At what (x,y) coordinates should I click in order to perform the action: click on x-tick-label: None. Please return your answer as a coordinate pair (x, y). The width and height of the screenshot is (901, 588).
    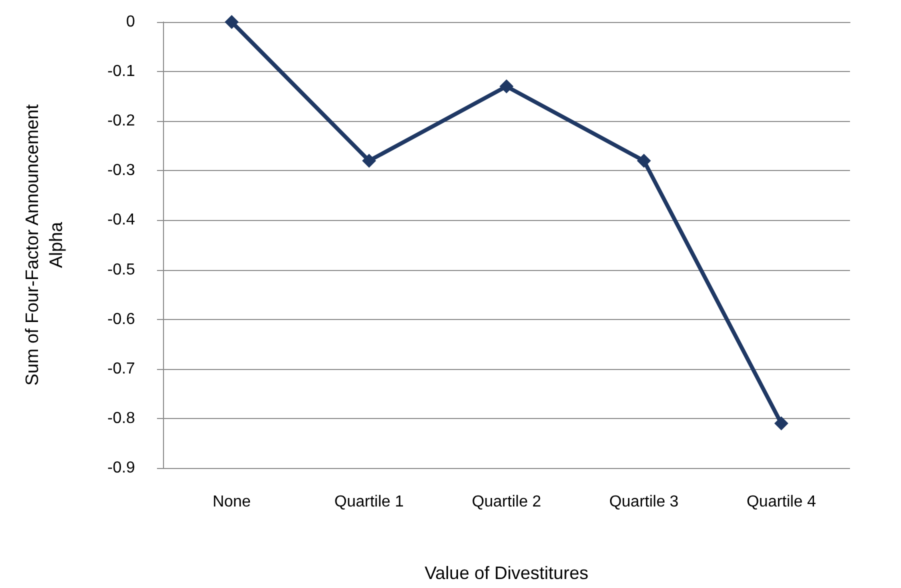
    Looking at the image, I should click on (231, 502).